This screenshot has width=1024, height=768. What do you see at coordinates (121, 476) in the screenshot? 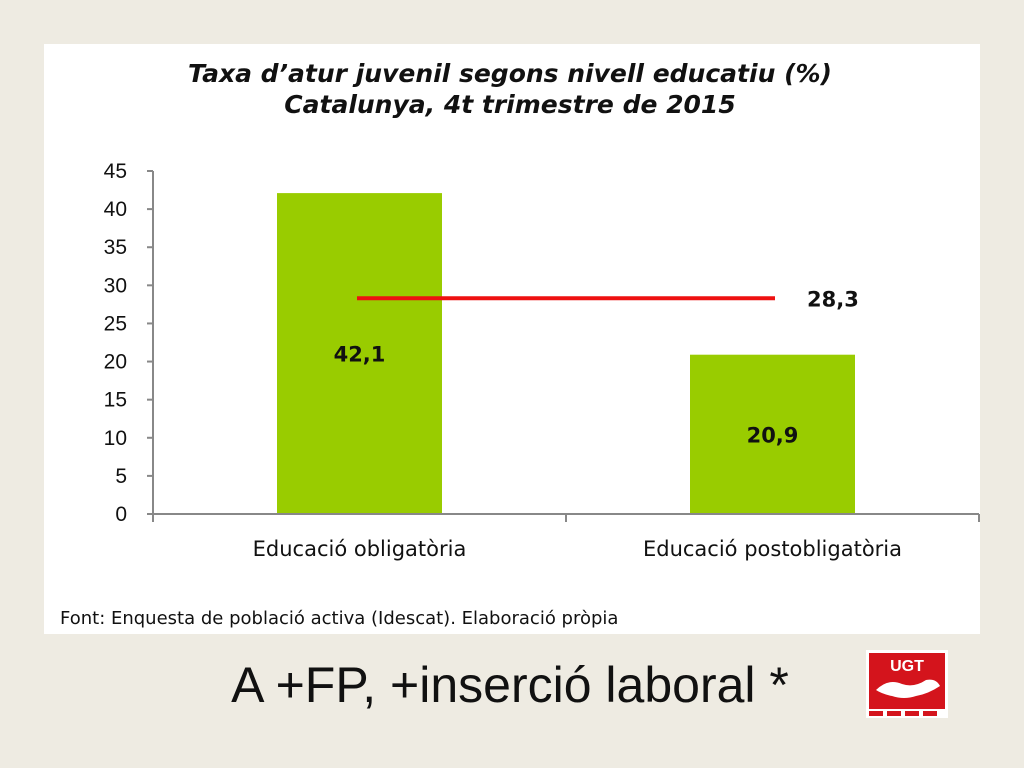
I see `y-tick-label-5: 5` at bounding box center [121, 476].